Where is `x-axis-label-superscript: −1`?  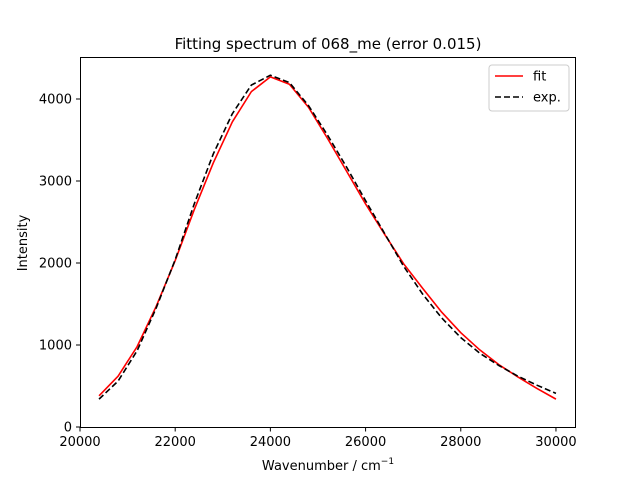 x-axis-label-superscript: −1 is located at coordinates (387, 462).